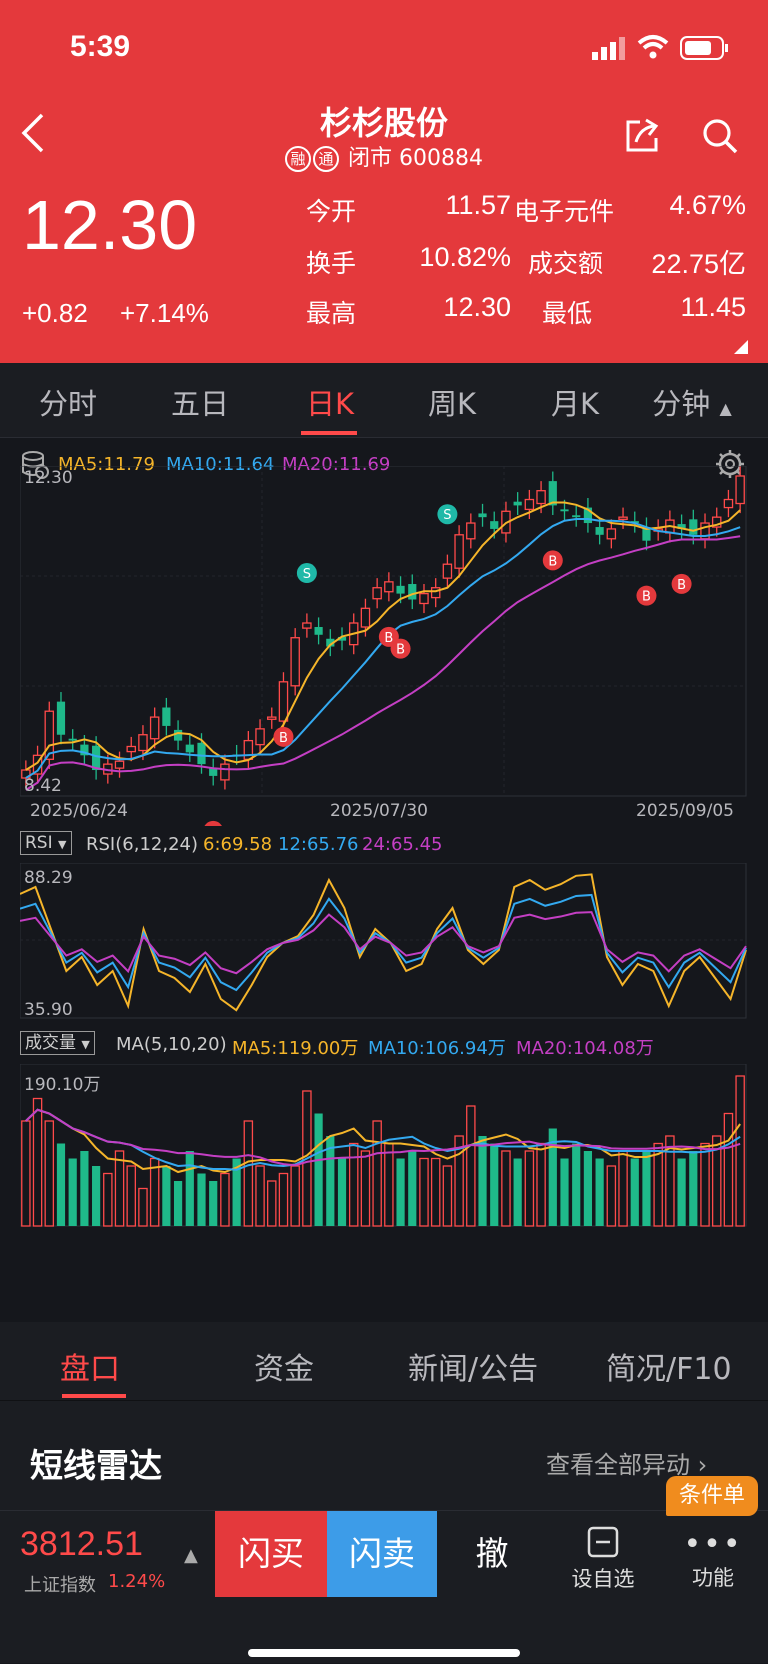 The image size is (768, 1664). I want to click on volume-selector-label: 成交量, so click(50, 1043).